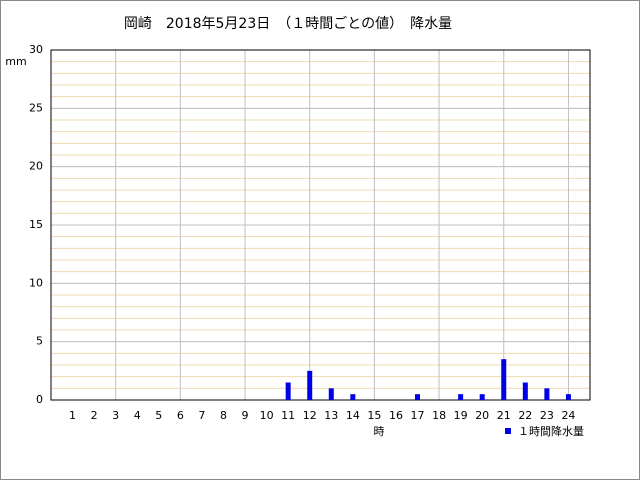 This screenshot has height=480, width=640. What do you see at coordinates (36, 49) in the screenshot?
I see `y-tick-label: 30` at bounding box center [36, 49].